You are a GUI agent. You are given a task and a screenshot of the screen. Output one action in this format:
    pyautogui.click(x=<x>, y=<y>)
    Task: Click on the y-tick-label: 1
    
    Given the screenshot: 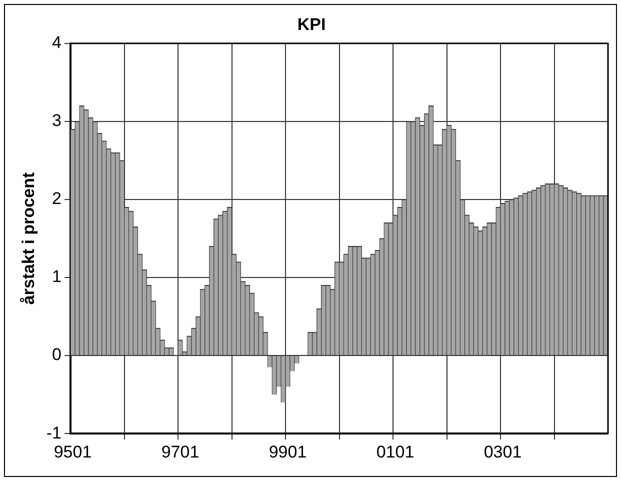 What is the action you would take?
    pyautogui.click(x=57, y=276)
    